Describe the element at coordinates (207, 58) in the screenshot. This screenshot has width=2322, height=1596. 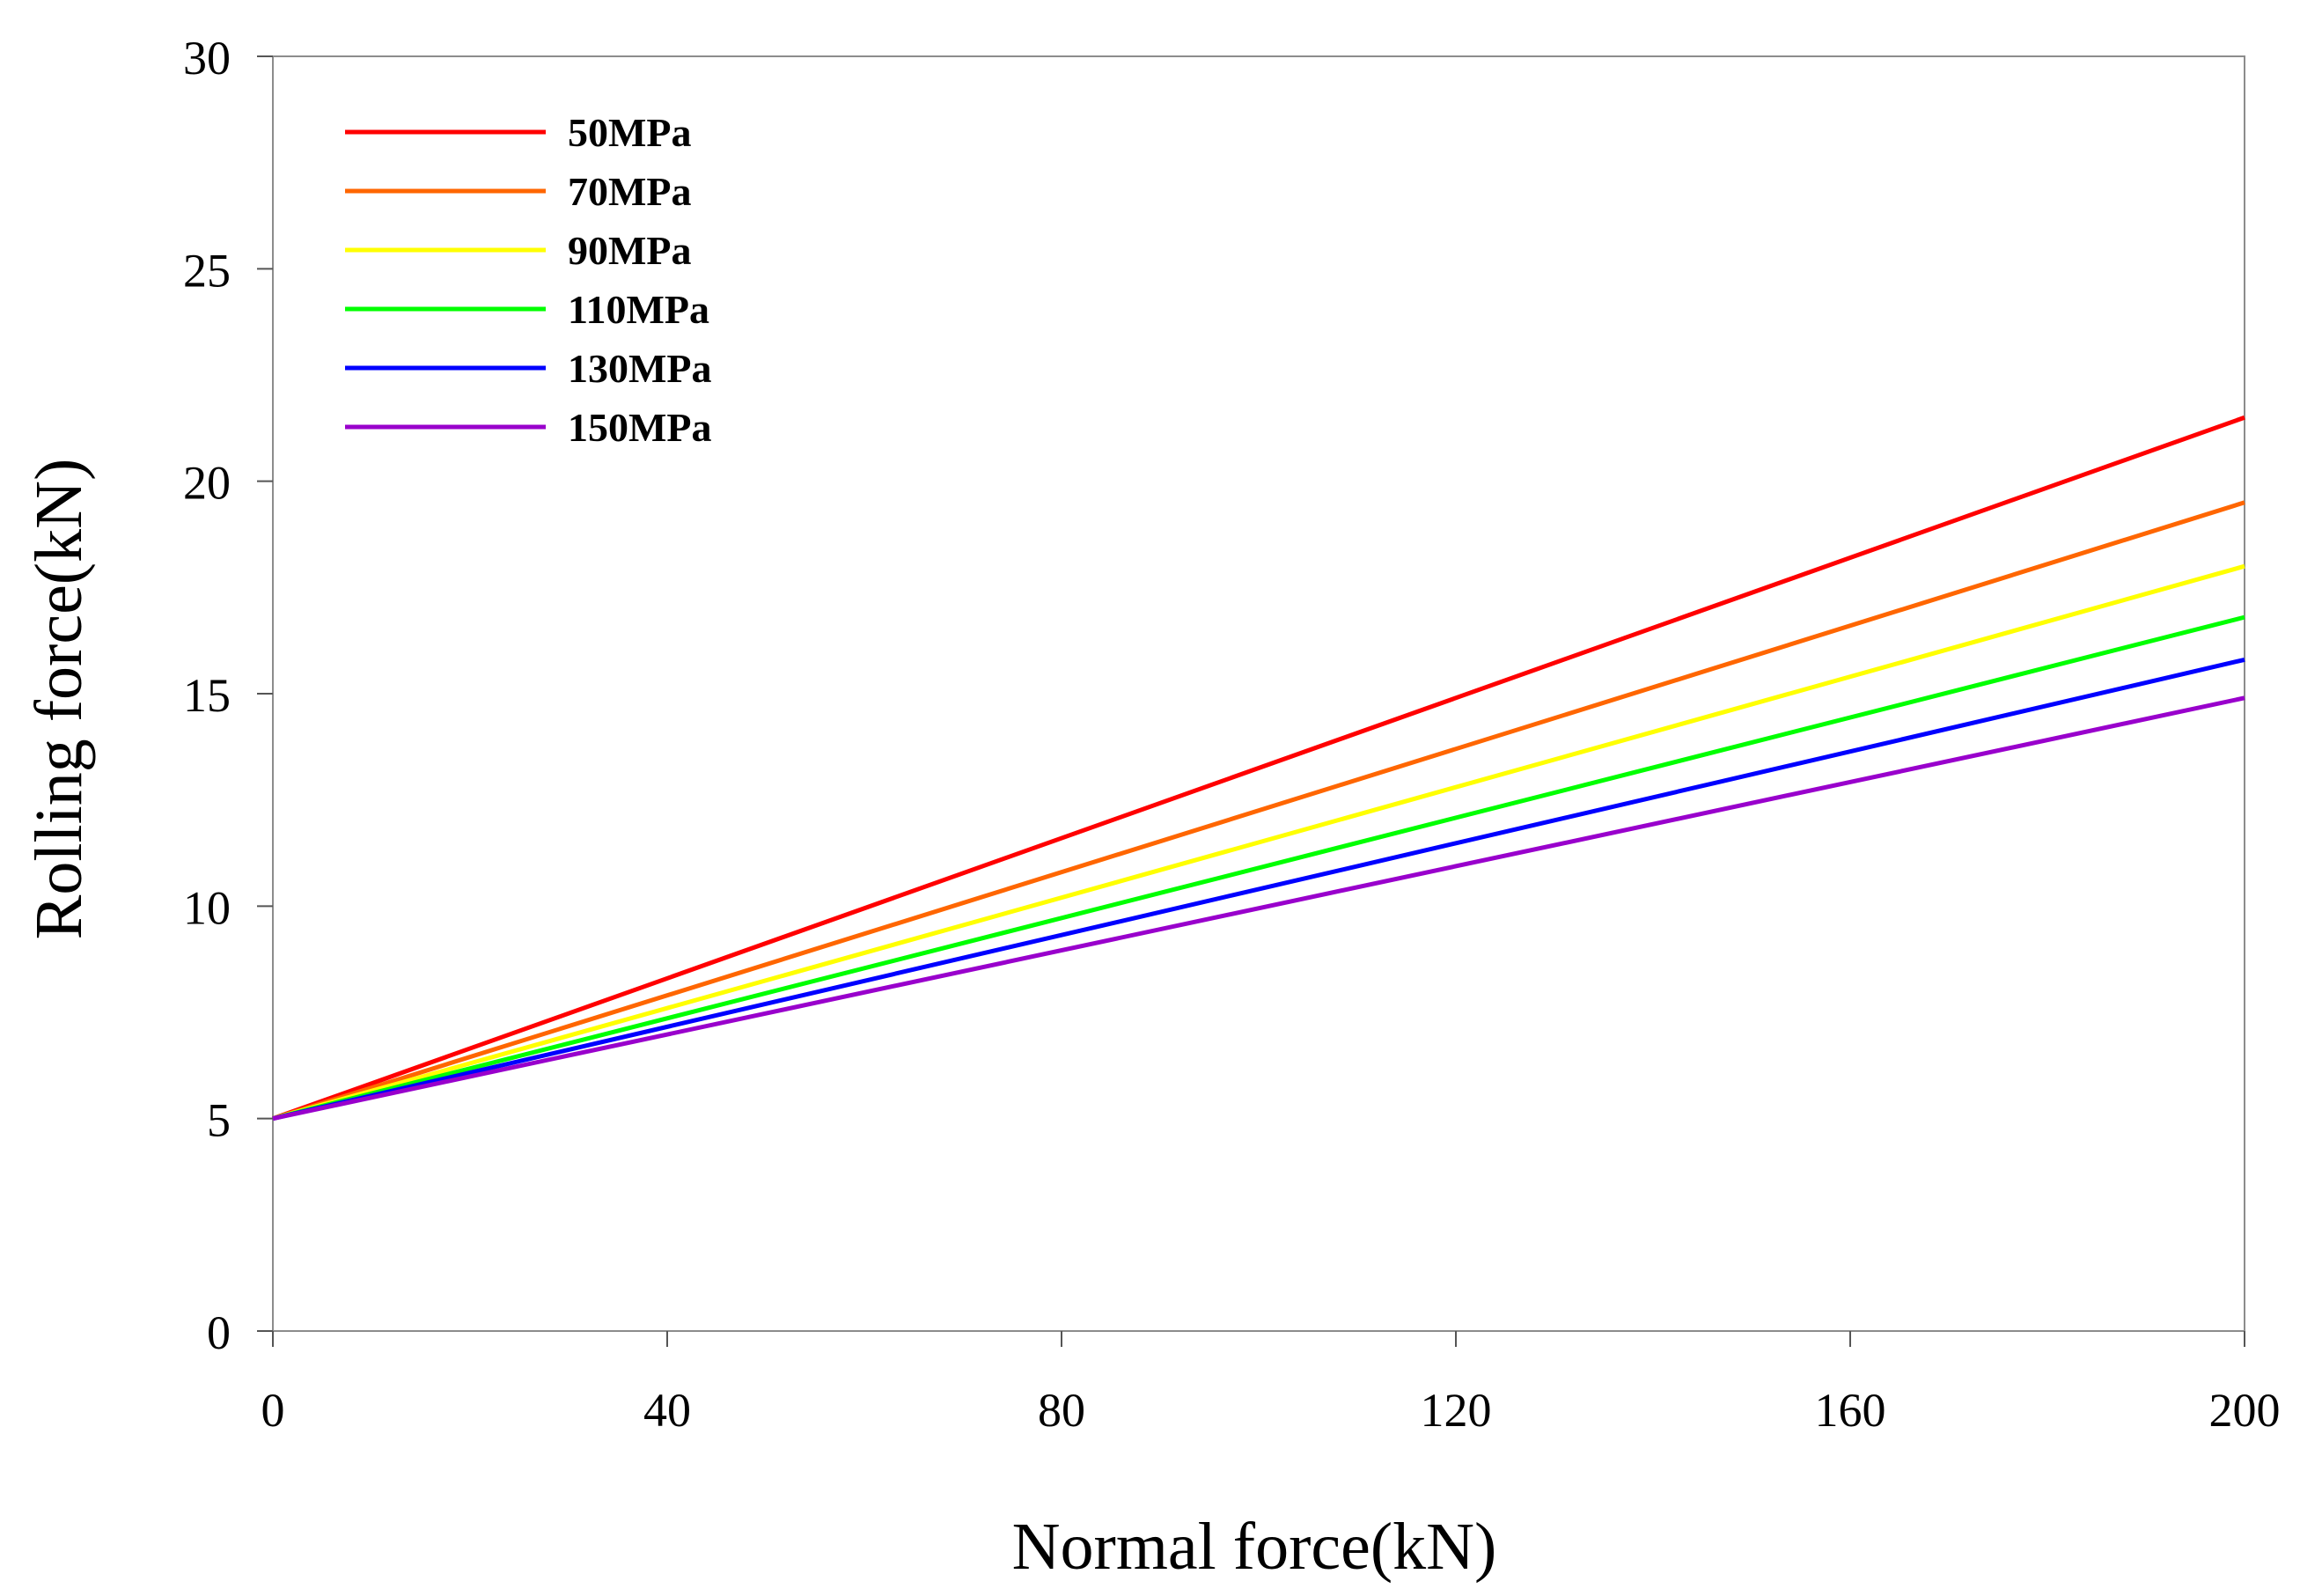
I see `y-tick-label: 30` at that location.